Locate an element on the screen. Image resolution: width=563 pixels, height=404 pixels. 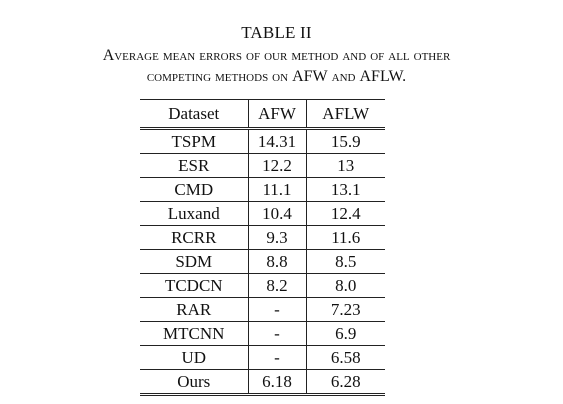
table-row: SDM 8.8 8.5 is located at coordinates (262, 261).